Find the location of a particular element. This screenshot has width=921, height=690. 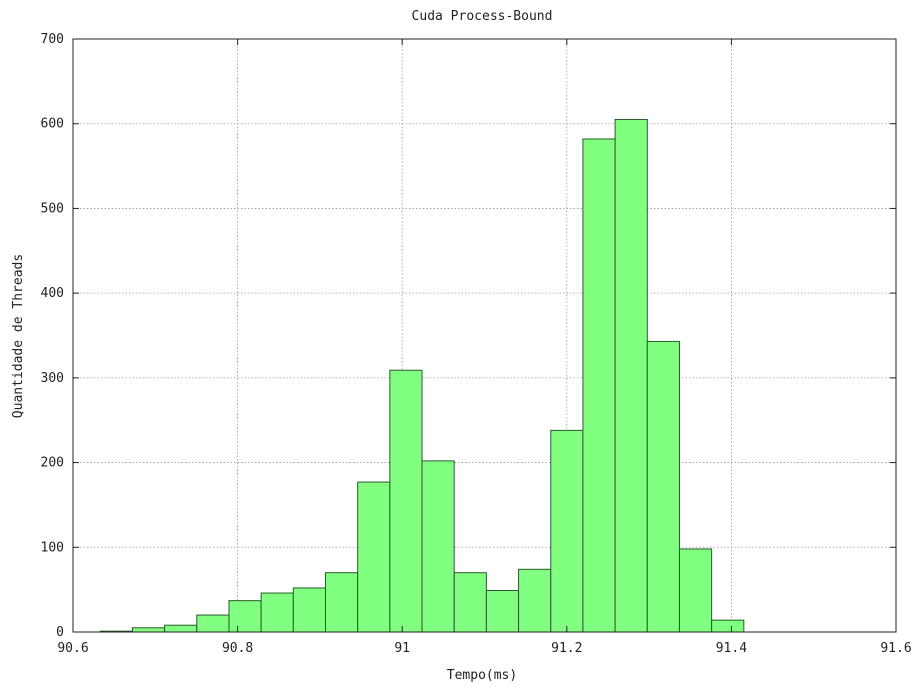

x-tick-label: 91 is located at coordinates (402, 648).